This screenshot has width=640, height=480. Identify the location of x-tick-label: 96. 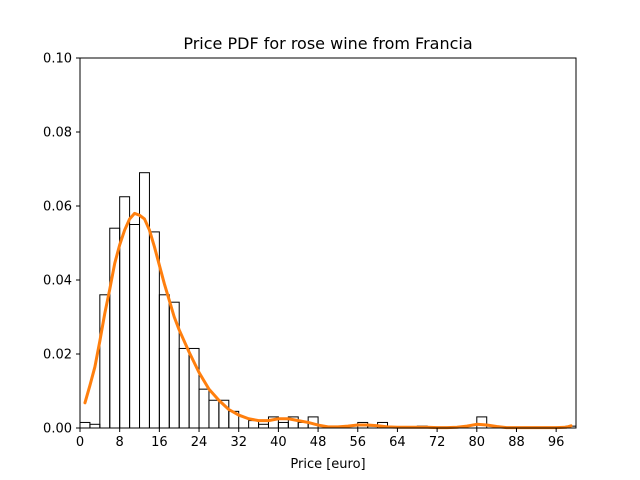
(556, 442).